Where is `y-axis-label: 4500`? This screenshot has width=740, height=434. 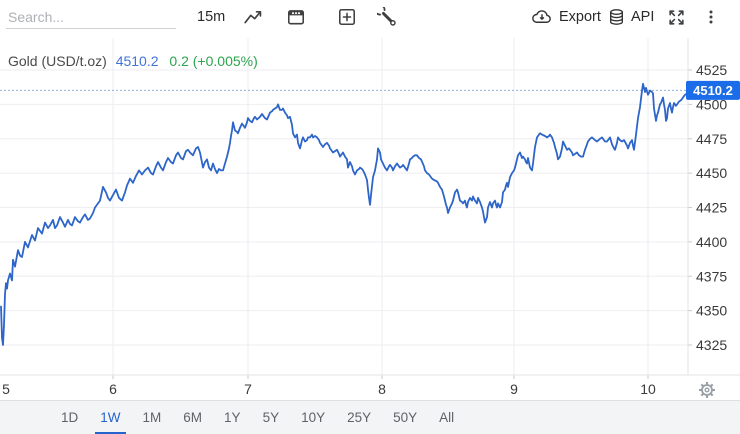 y-axis-label: 4500 is located at coordinates (711, 104).